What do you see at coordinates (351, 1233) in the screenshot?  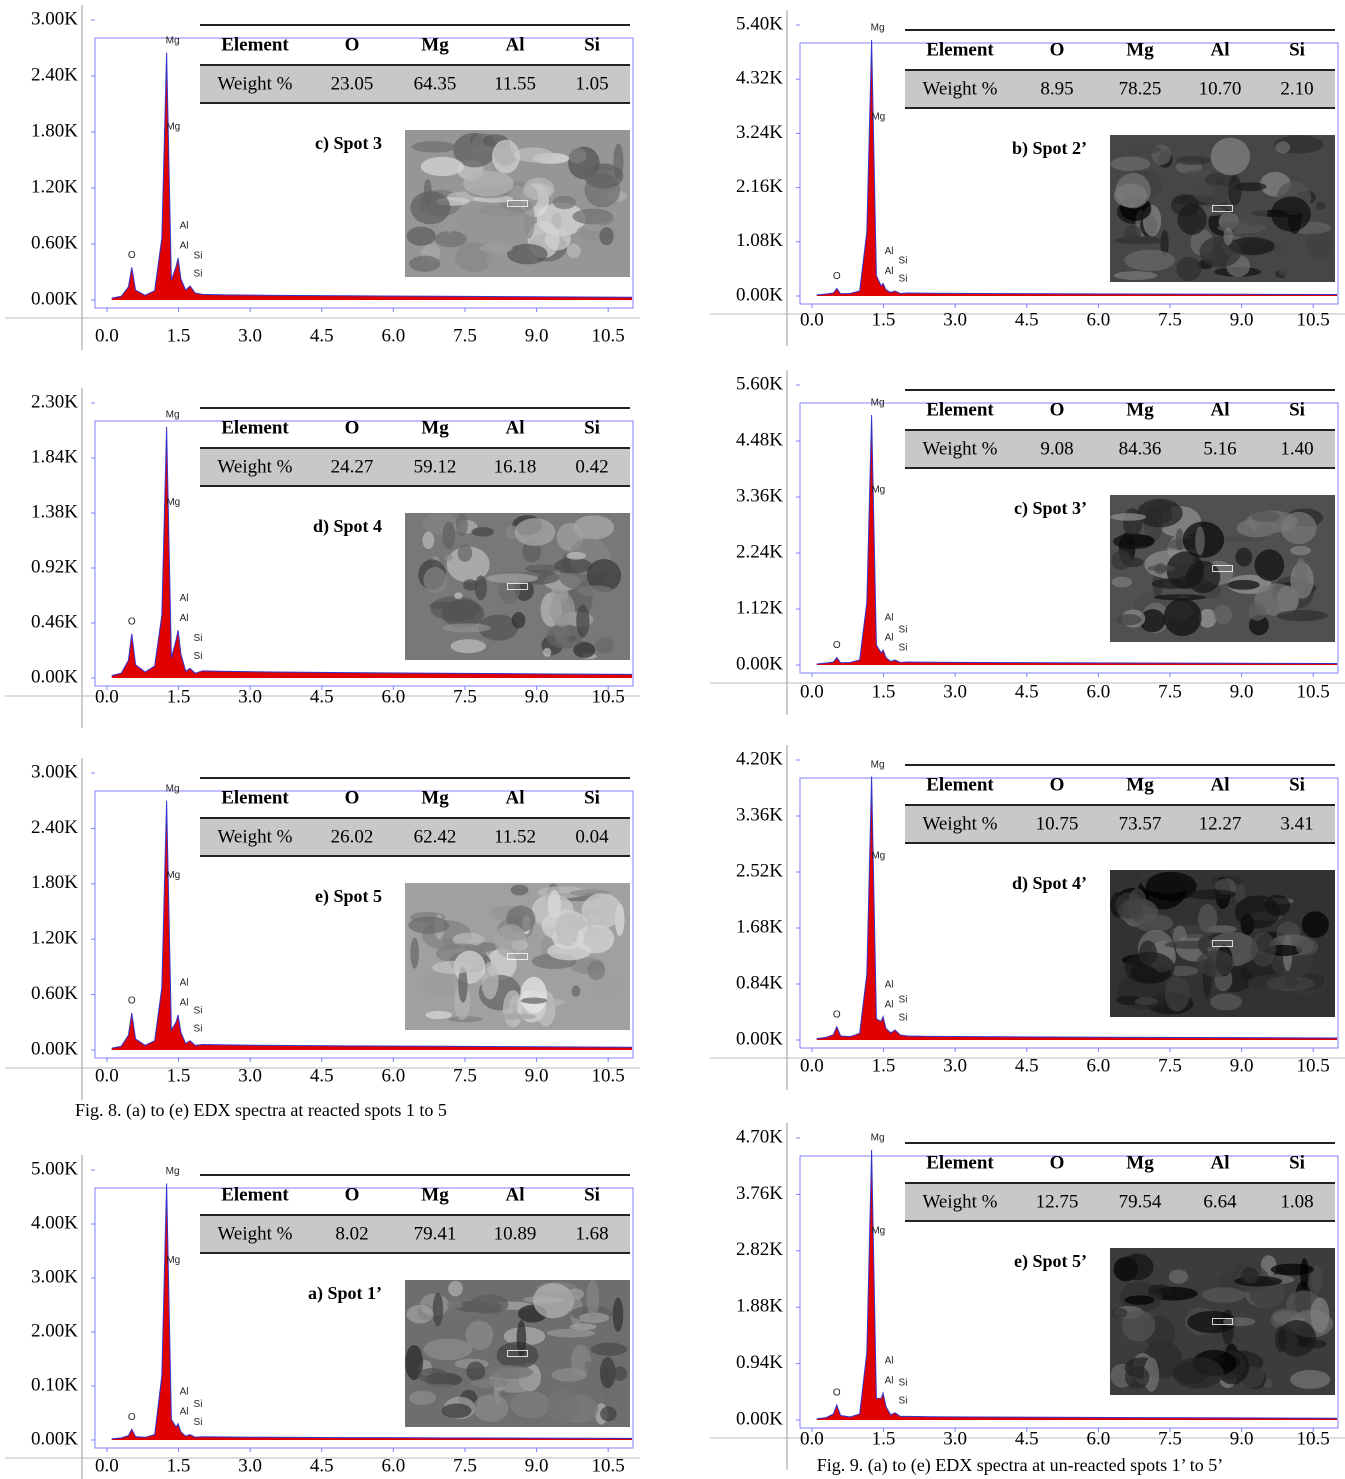 I see `table-cell: 8.02` at bounding box center [351, 1233].